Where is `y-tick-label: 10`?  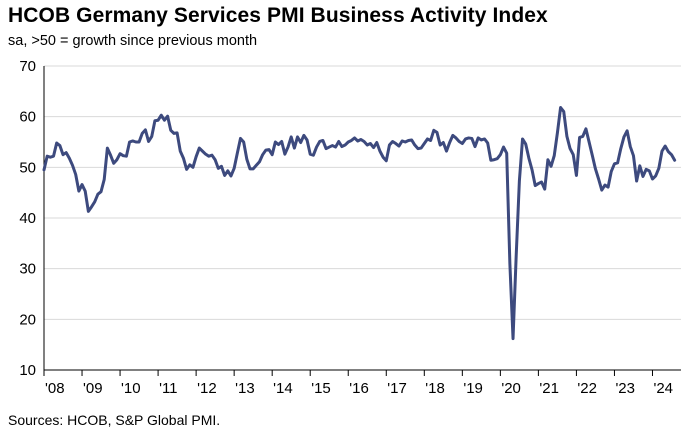 y-tick-label: 10 is located at coordinates (27, 370).